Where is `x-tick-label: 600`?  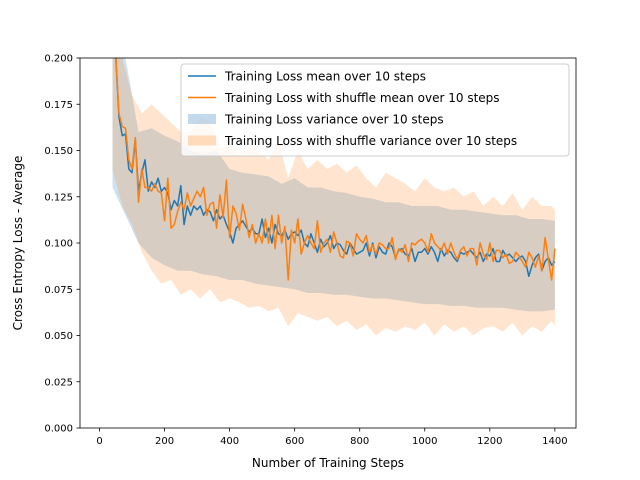 x-tick-label: 600 is located at coordinates (294, 441).